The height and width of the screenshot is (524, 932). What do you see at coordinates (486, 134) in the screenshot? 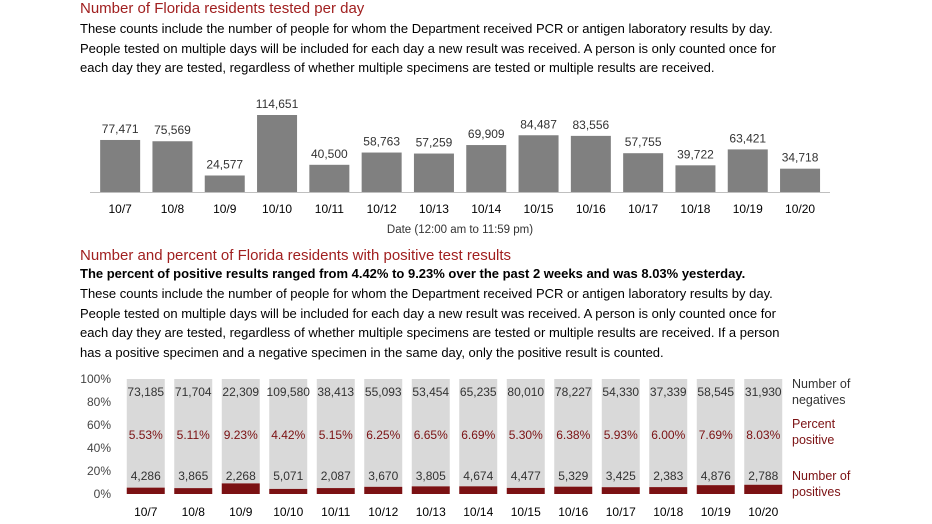
I see `bar-value-label: 69,909` at bounding box center [486, 134].